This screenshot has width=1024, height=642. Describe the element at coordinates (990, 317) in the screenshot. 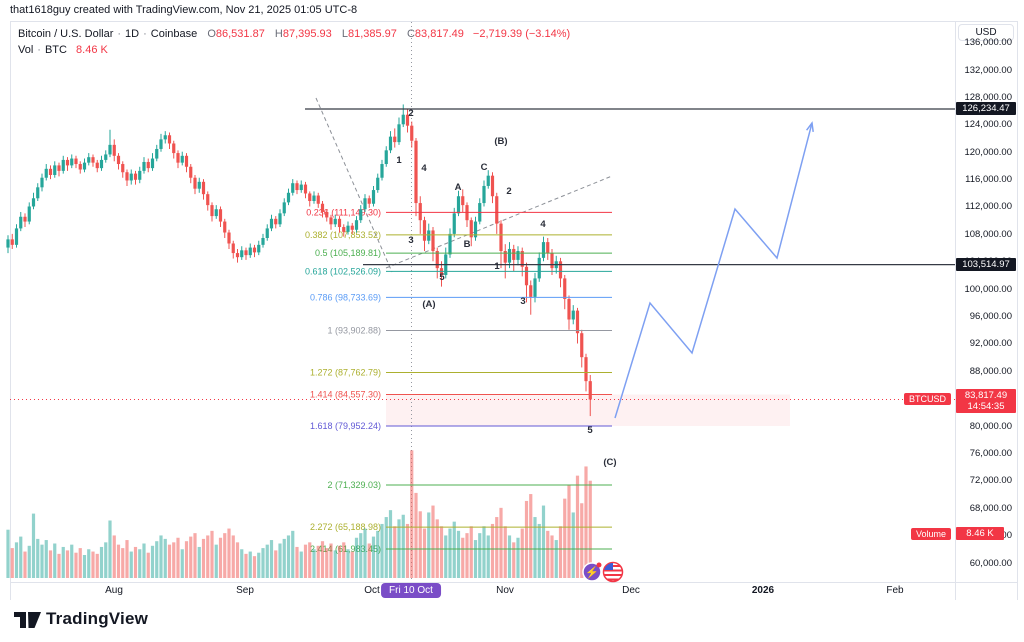

I see `price-tick-label: 96,000.00` at that location.